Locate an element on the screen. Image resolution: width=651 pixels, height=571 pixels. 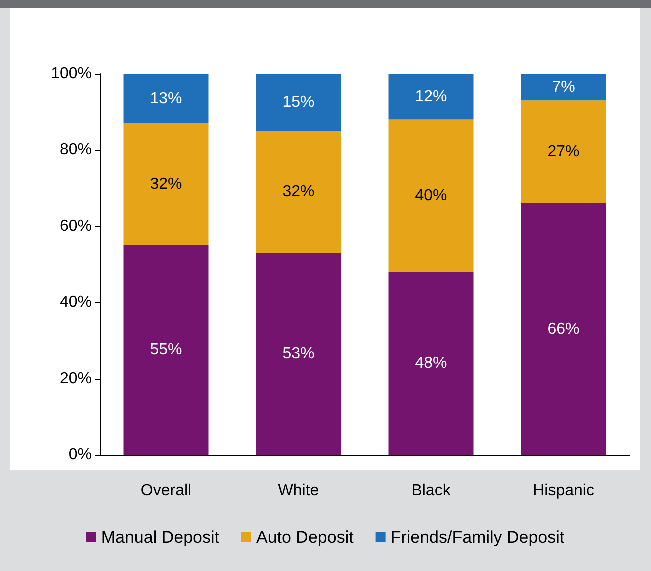
x-tick-label: Black is located at coordinates (432, 491).